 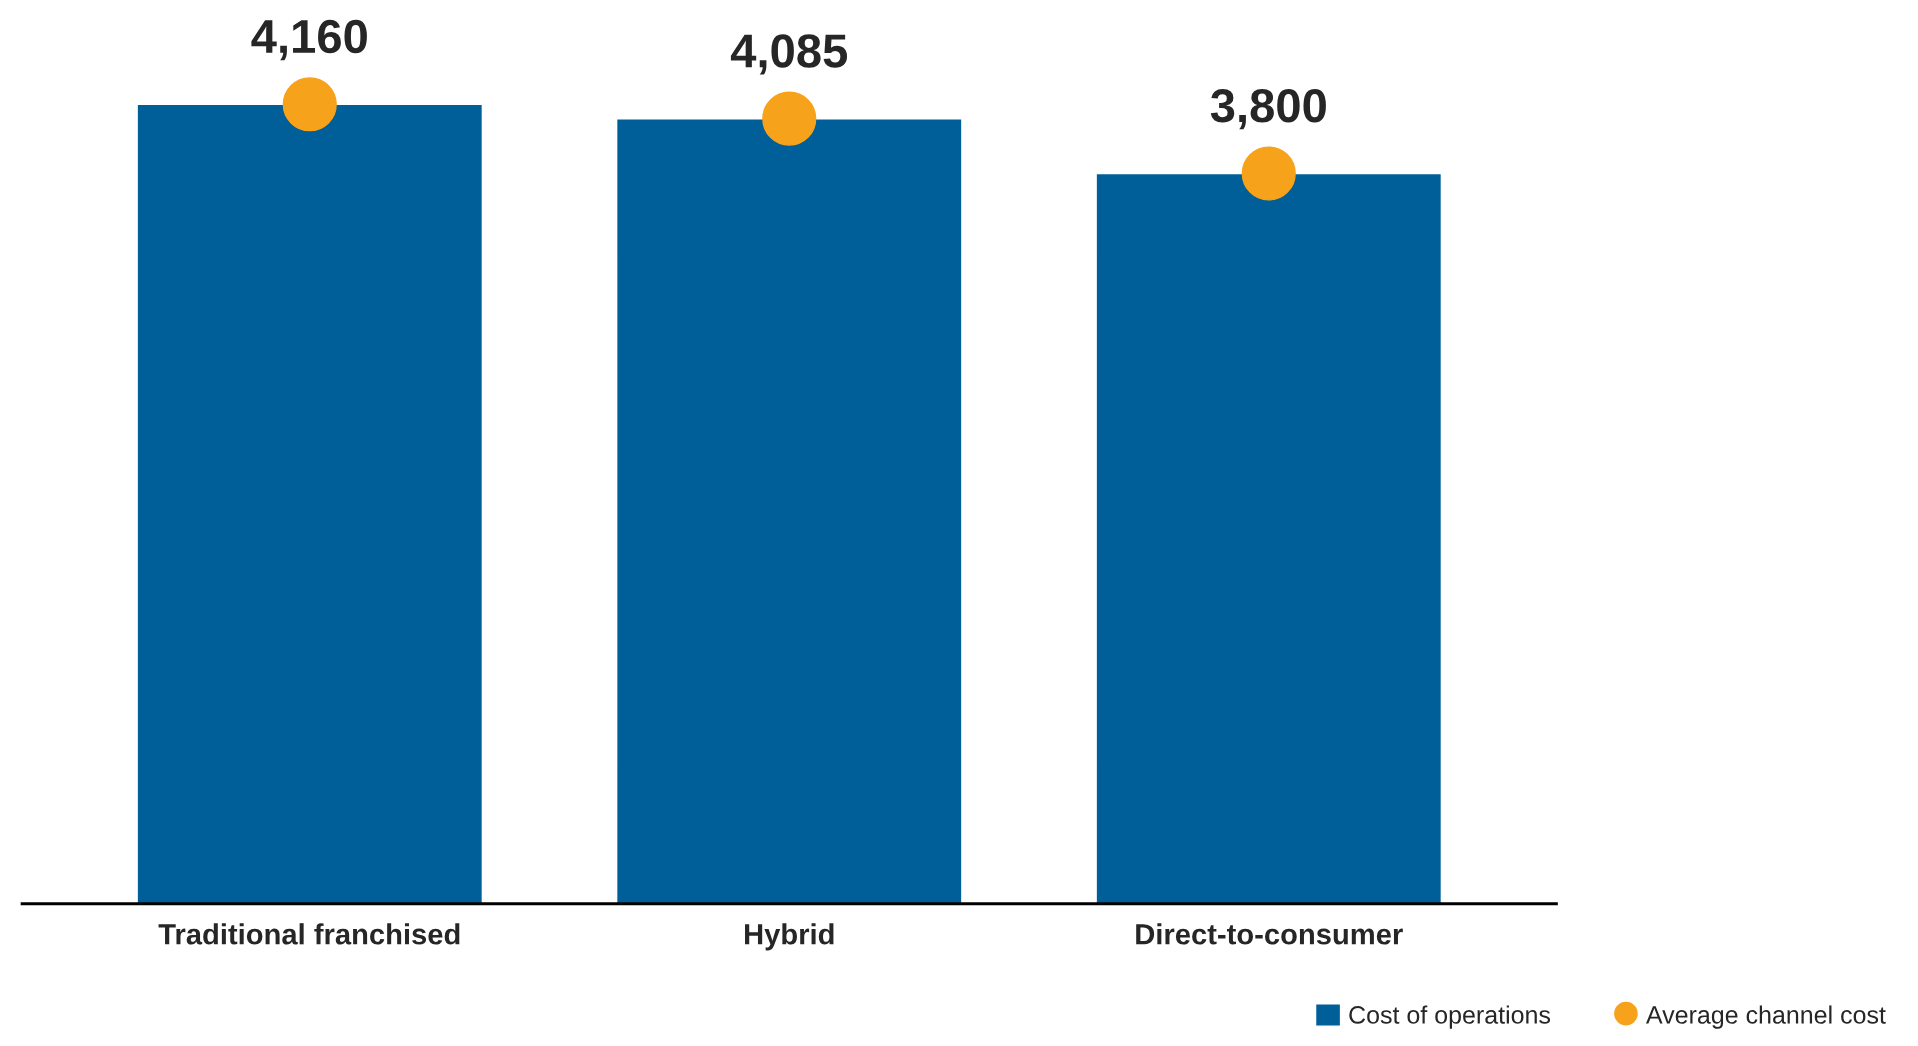 What do you see at coordinates (789, 937) in the screenshot?
I see `x-tick-label: Hybrid` at bounding box center [789, 937].